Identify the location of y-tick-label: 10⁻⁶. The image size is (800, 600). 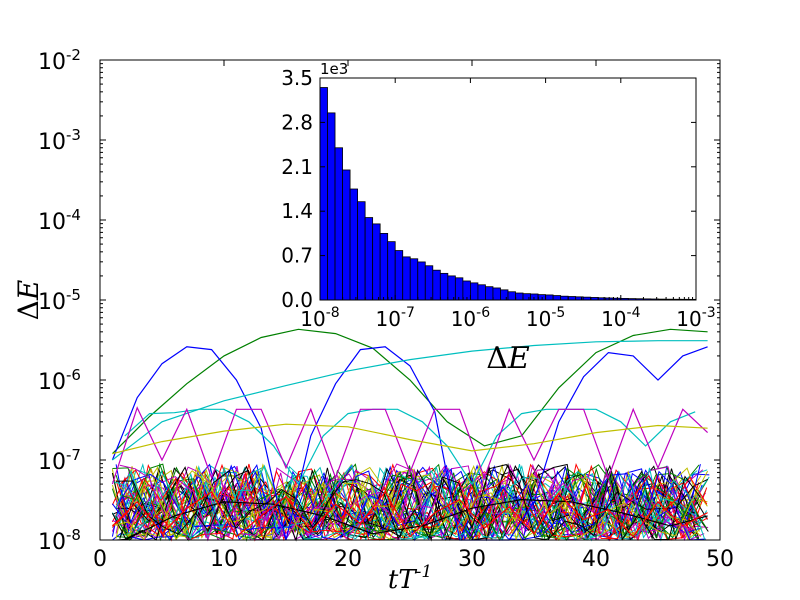
(59, 380).